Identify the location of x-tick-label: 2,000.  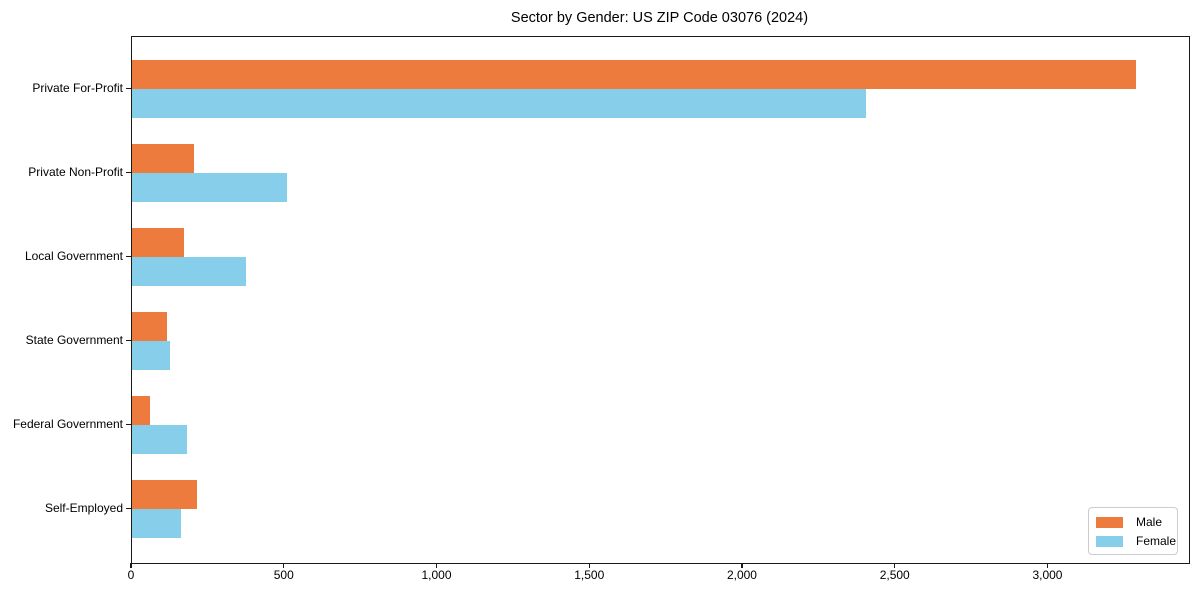
(741, 575).